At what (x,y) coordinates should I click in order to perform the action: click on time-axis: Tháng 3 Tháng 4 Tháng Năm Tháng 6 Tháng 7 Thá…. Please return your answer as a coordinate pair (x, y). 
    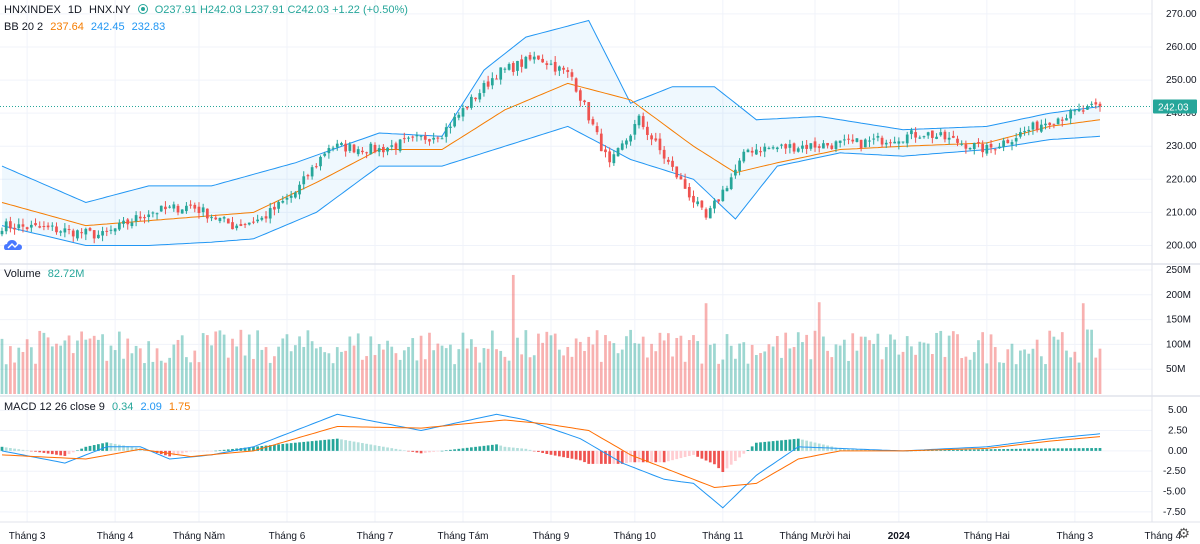
    Looking at the image, I should click on (600, 531).